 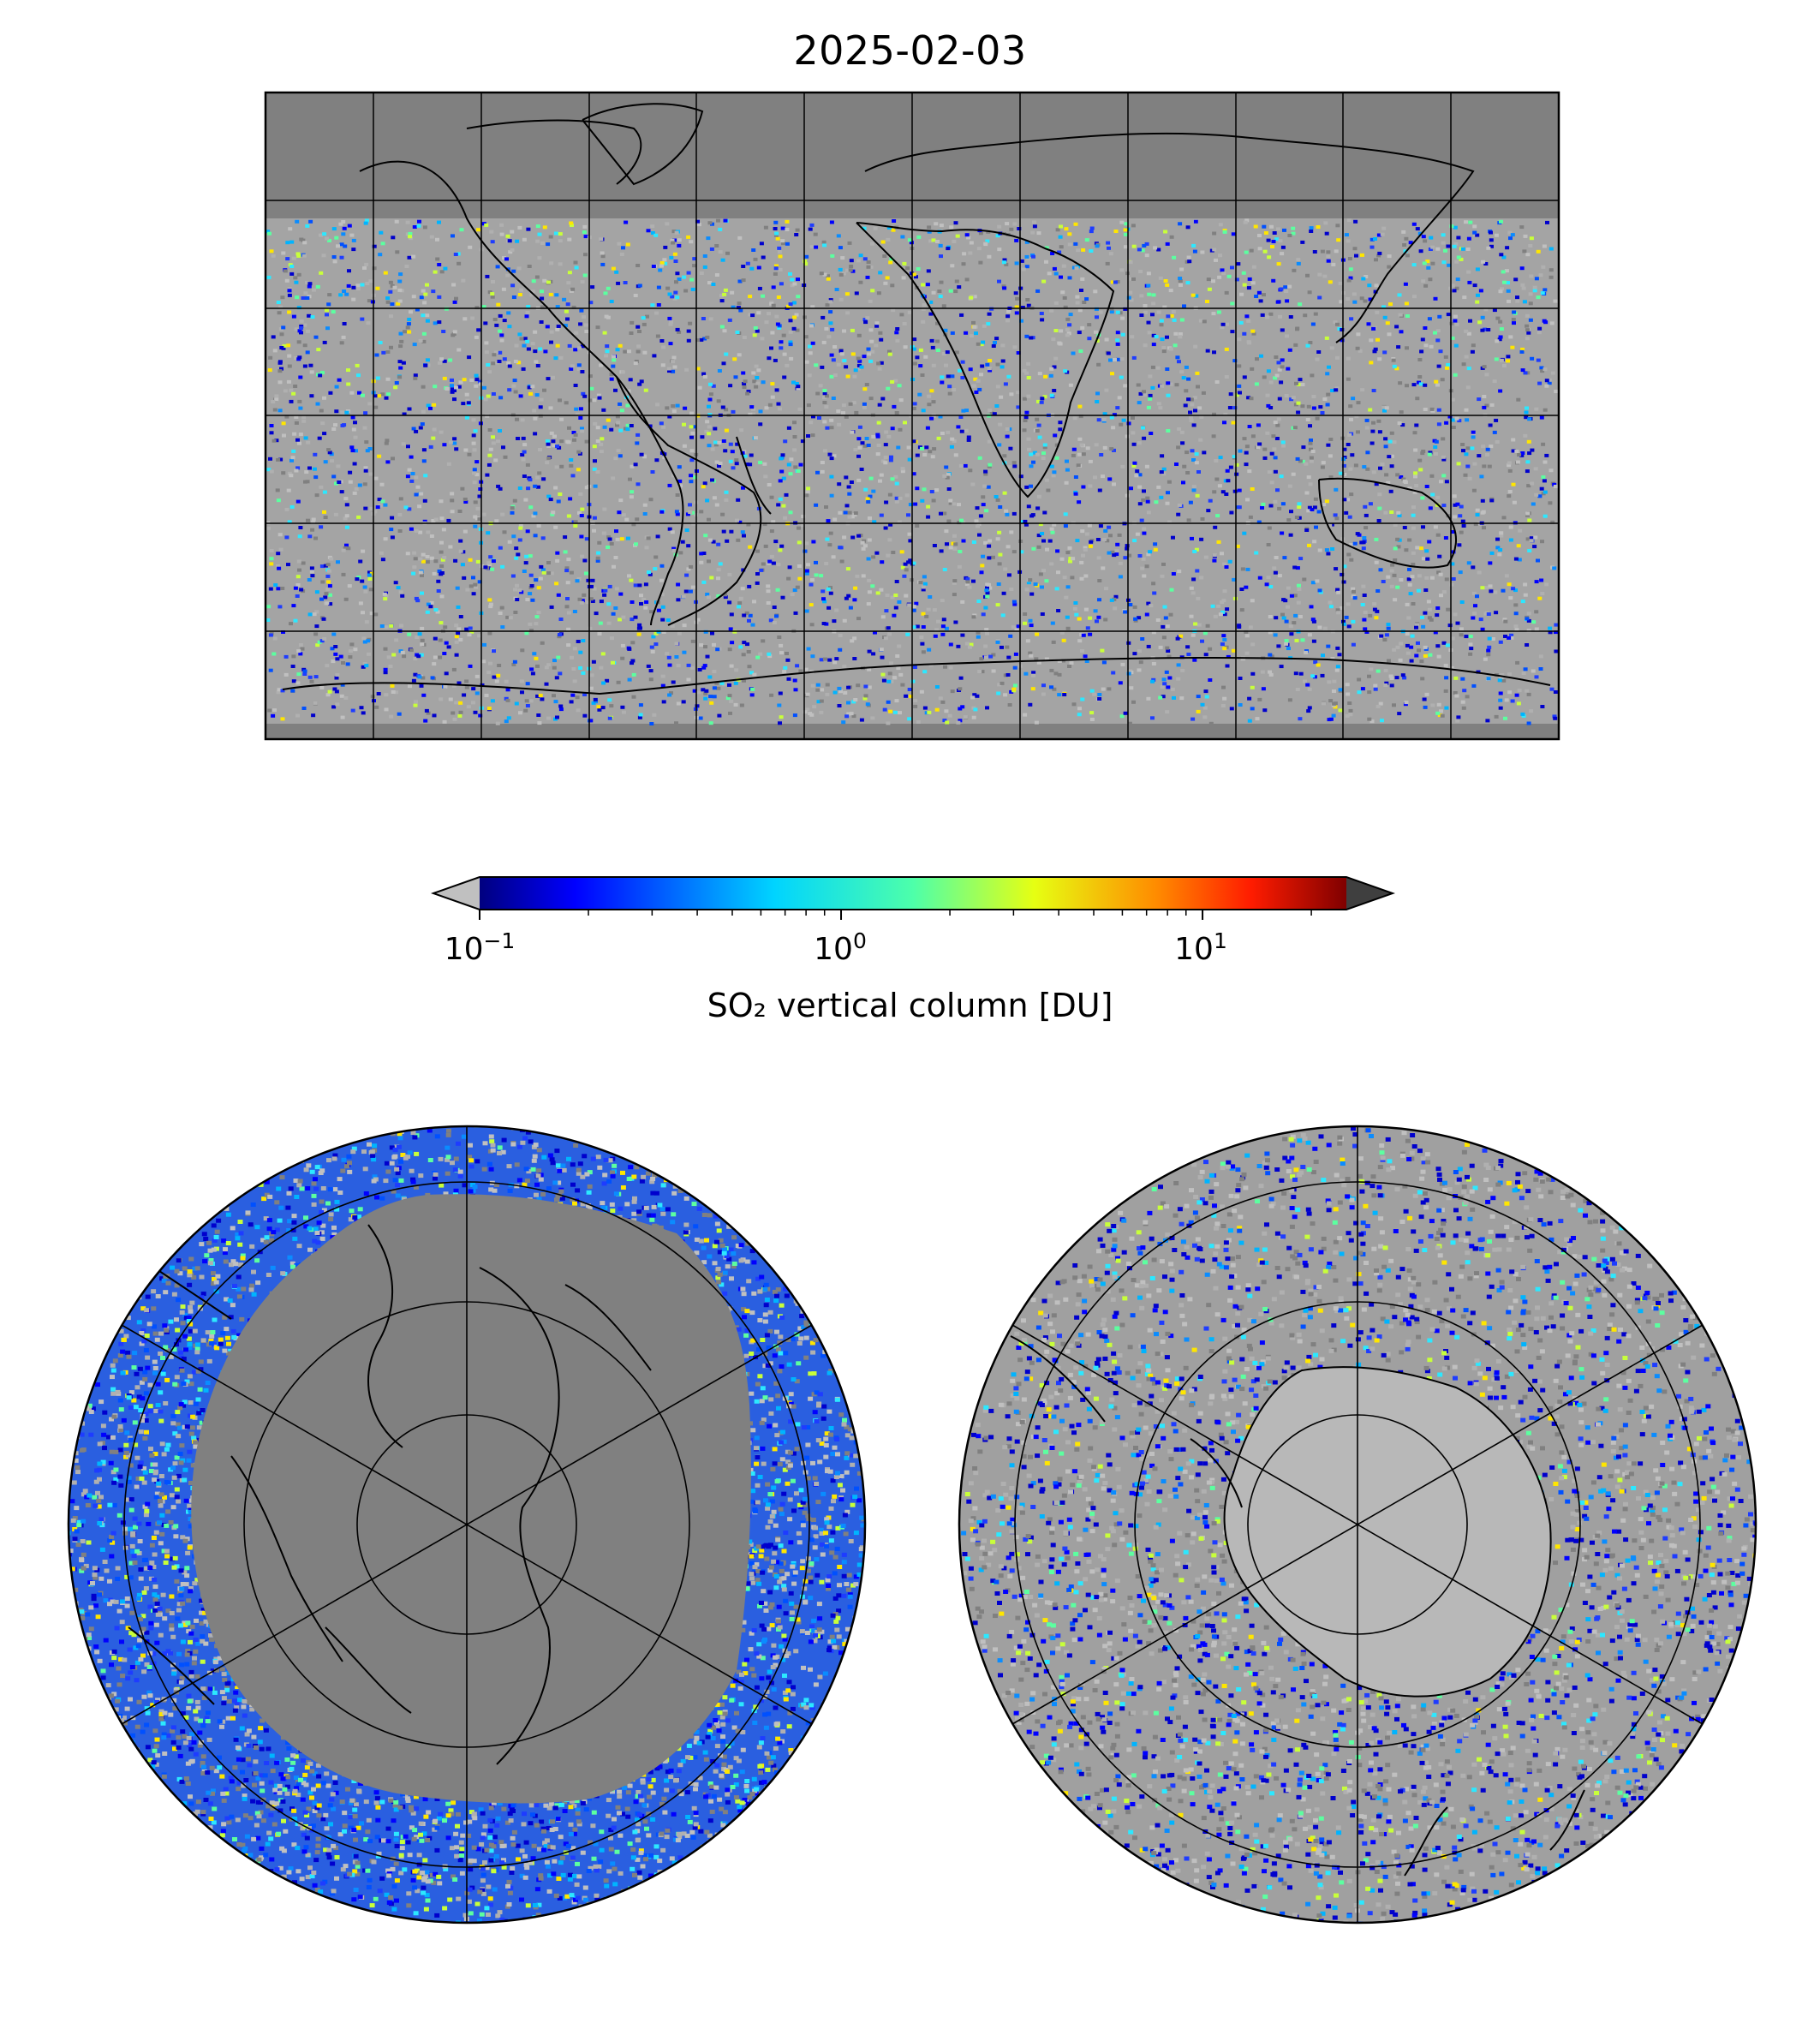 What do you see at coordinates (840, 950) in the screenshot?
I see `colorbar-tick-label-1: 100` at bounding box center [840, 950].